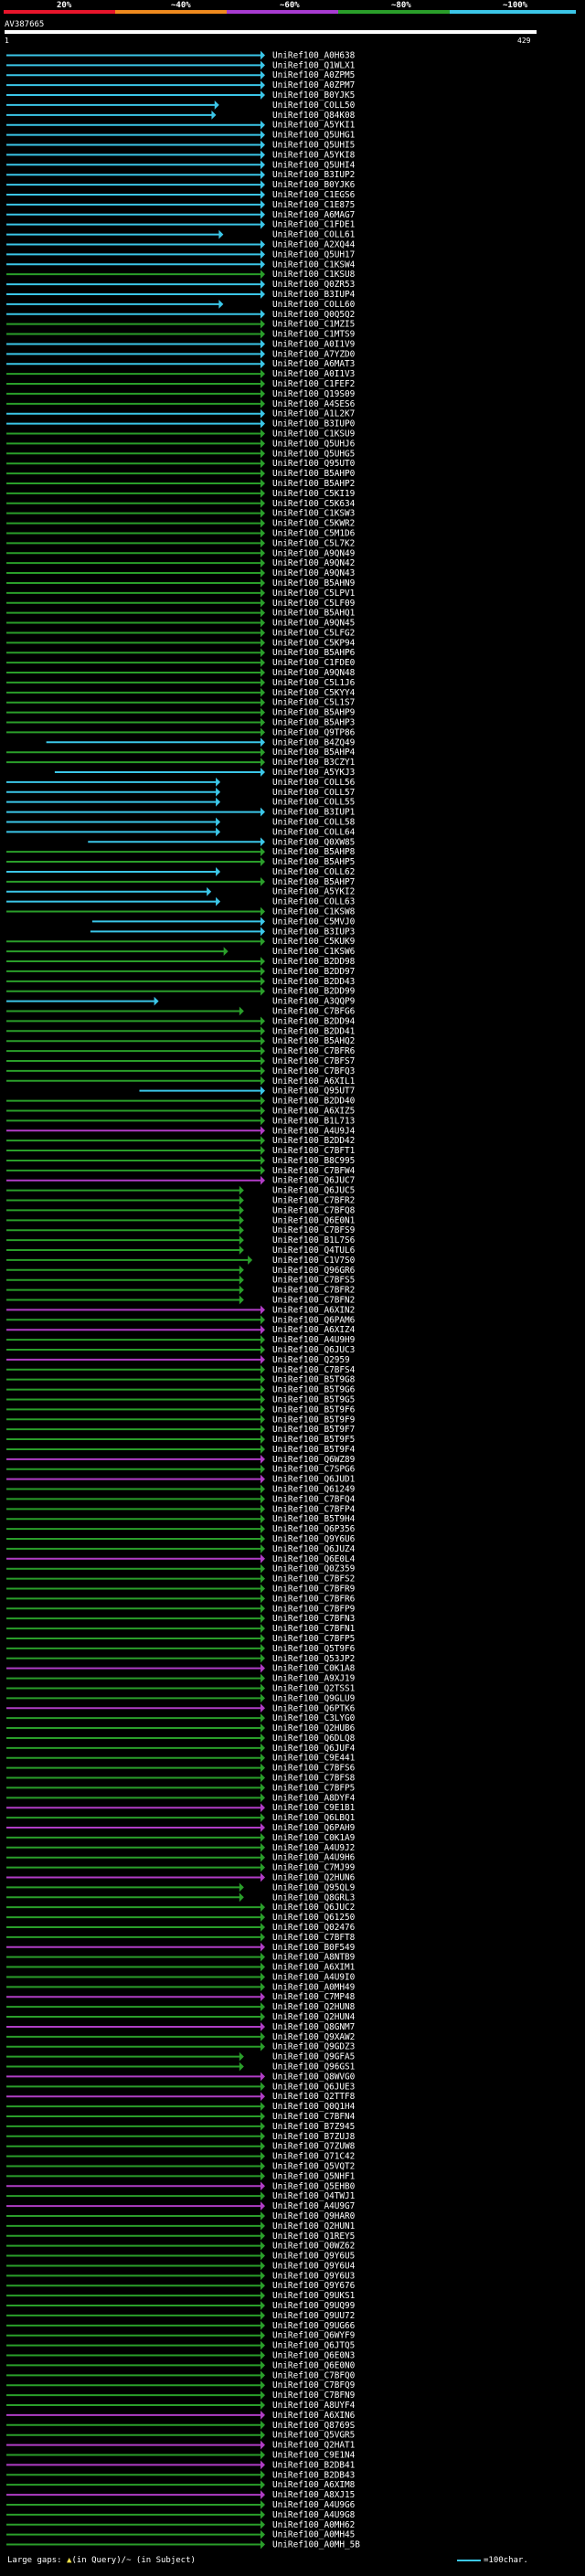  Describe the element at coordinates (181, 1390) in the screenshot. I see `hit-row: UniRef100_B5T9G6` at that location.